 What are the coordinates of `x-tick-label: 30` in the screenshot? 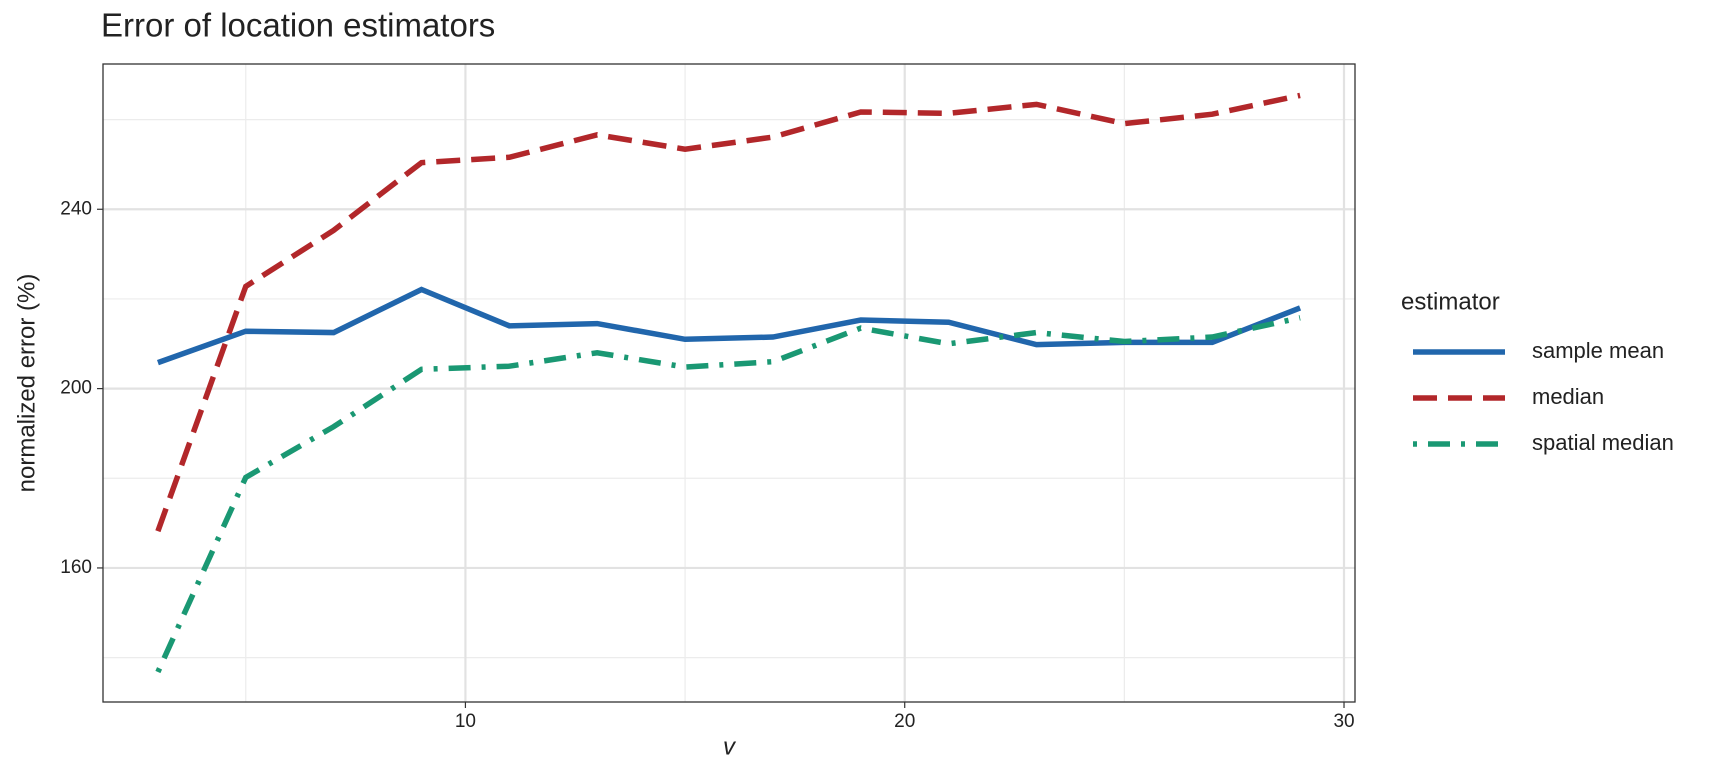 It's located at (1343, 721).